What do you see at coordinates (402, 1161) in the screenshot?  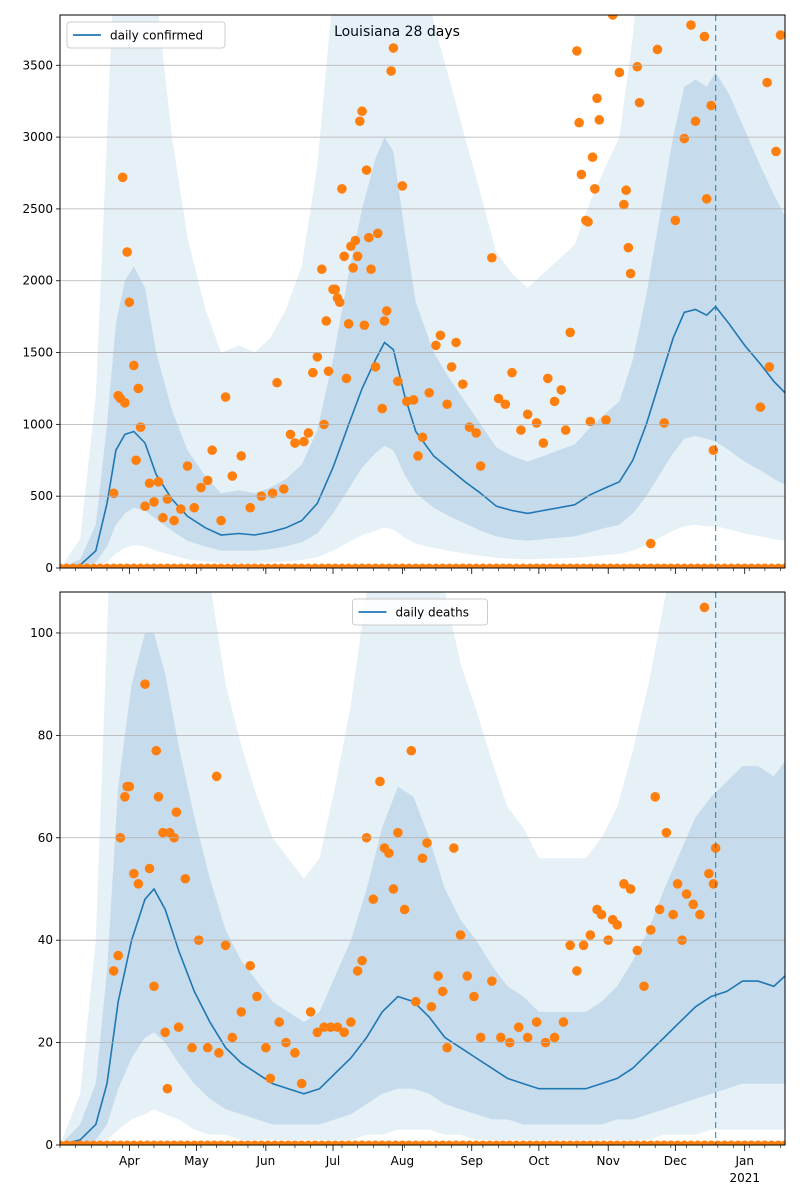 I see `xtick-label: Aug` at bounding box center [402, 1161].